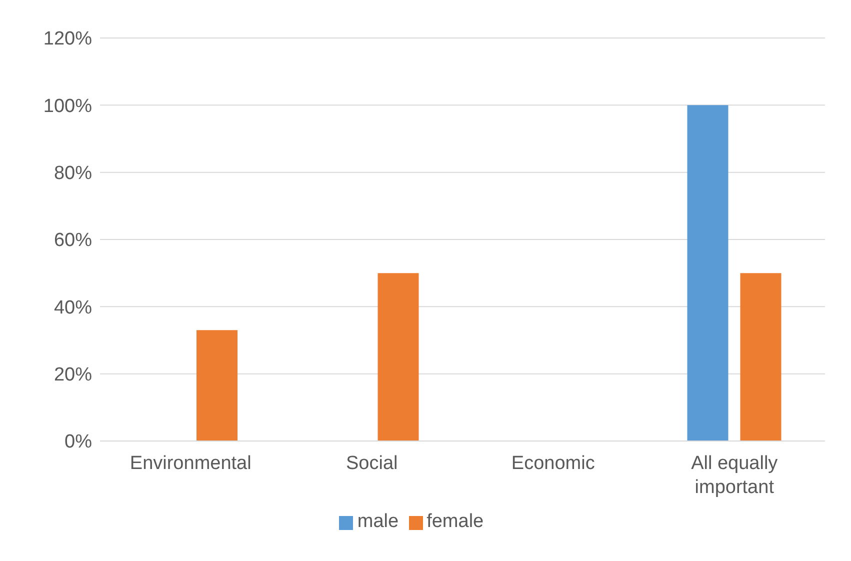  Describe the element at coordinates (378, 521) in the screenshot. I see `legend-label: male` at that location.